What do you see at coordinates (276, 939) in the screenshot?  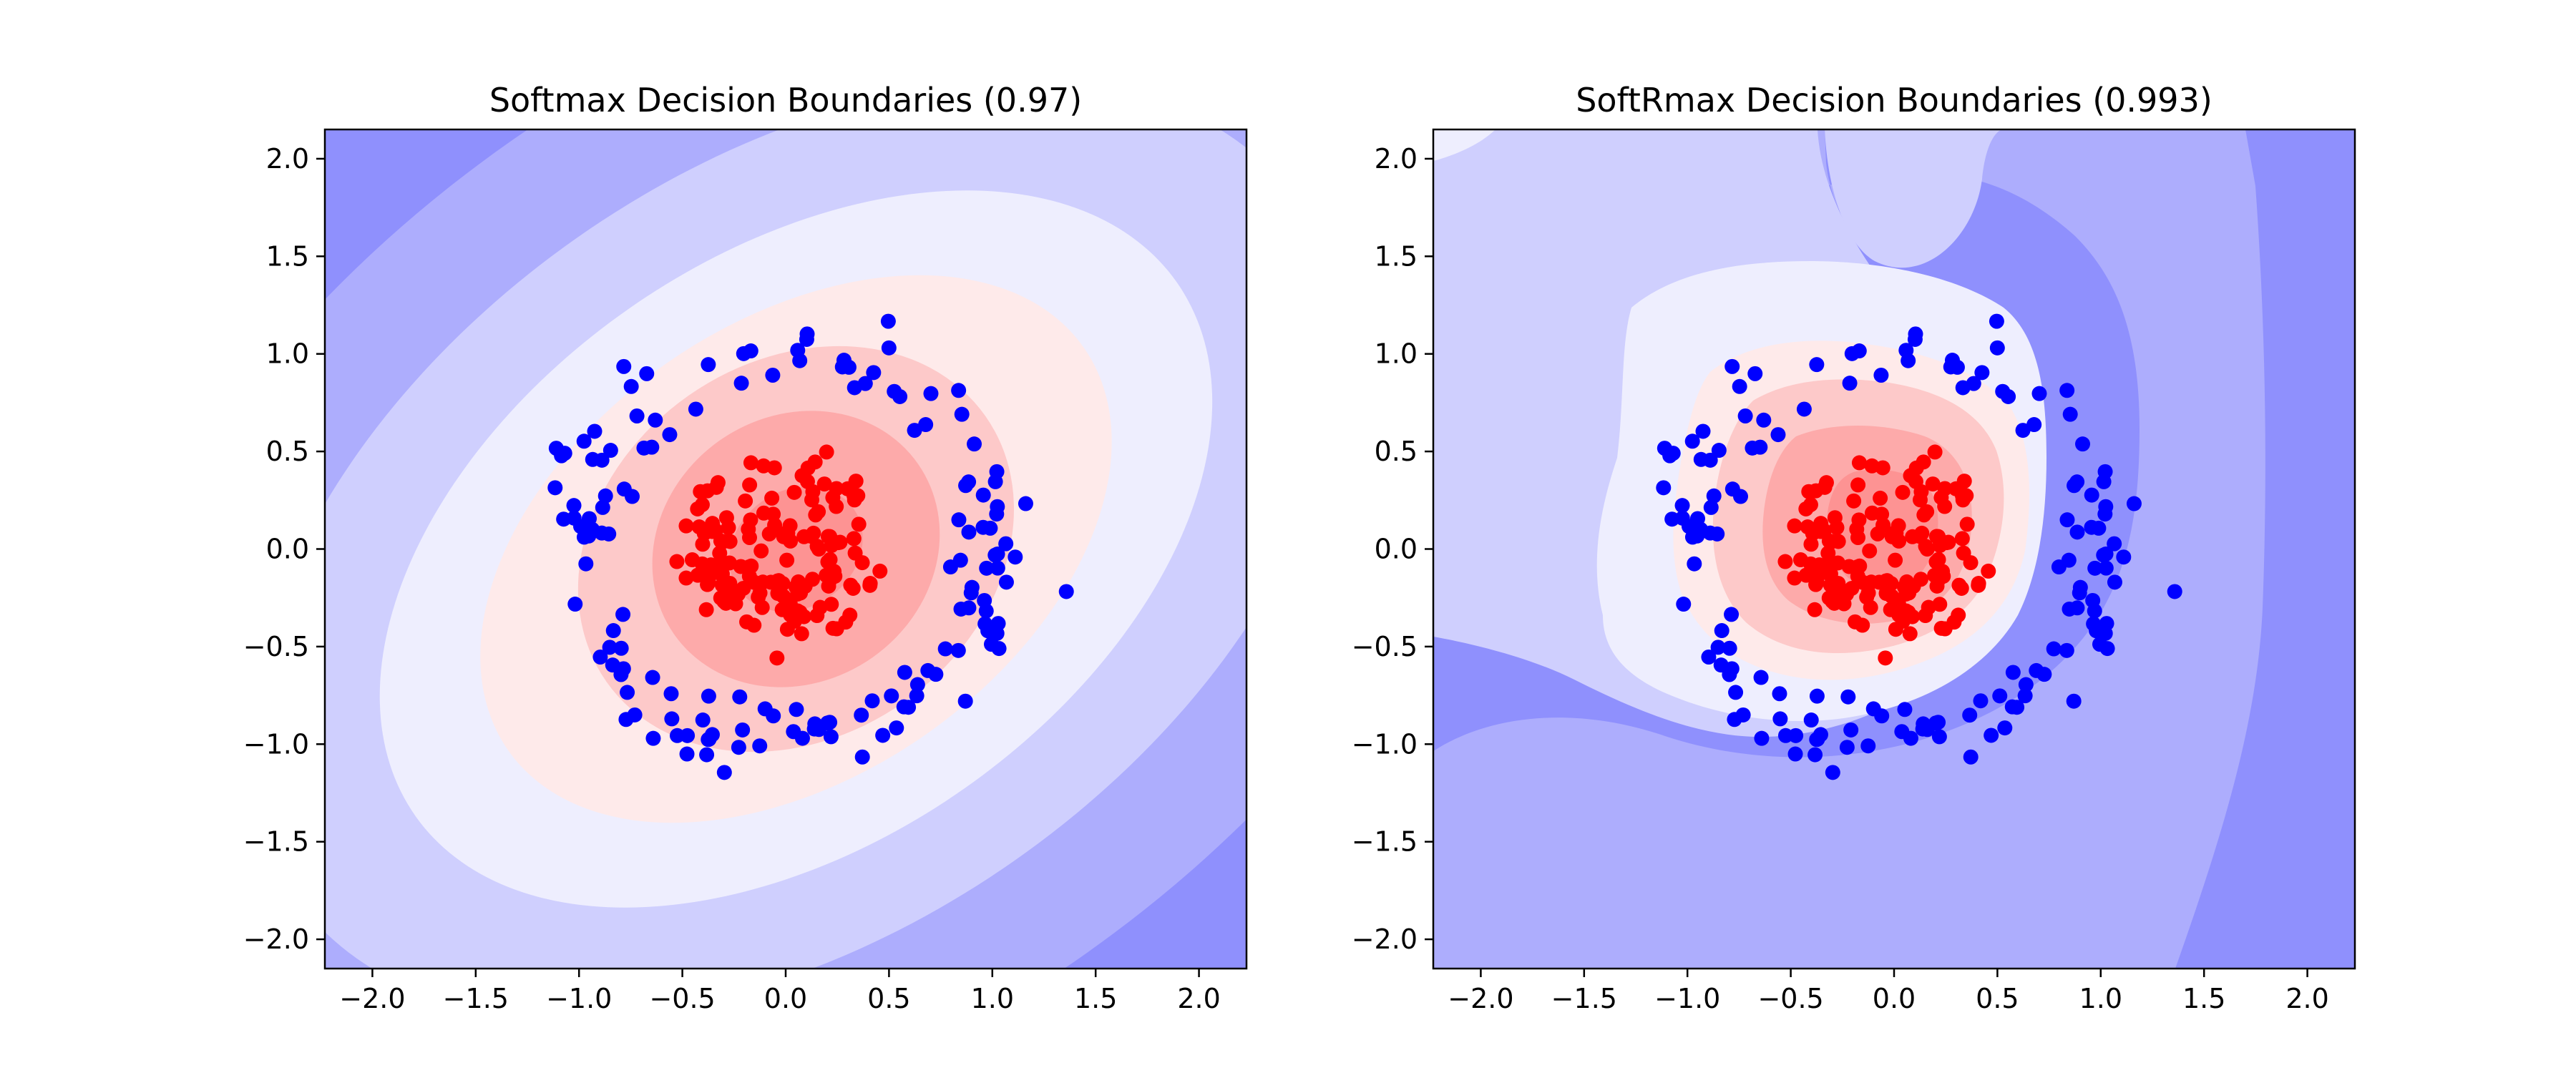 I see `y-tick-label: −2.0` at bounding box center [276, 939].